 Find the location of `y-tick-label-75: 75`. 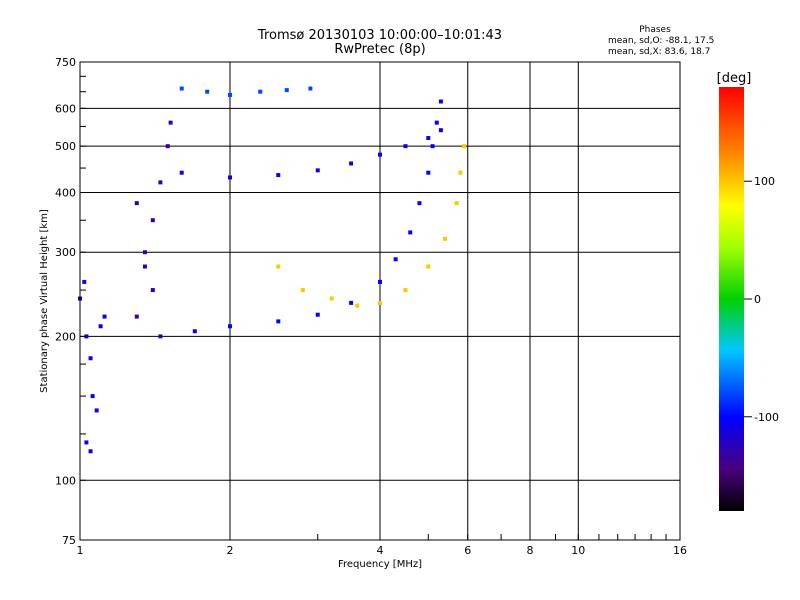

y-tick-label-75: 75 is located at coordinates (69, 540).